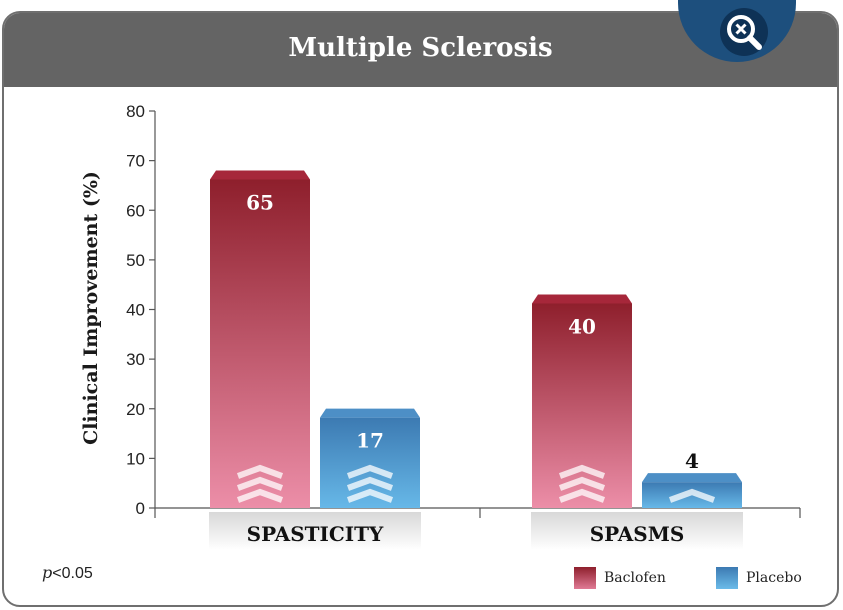  I want to click on legend-item-placebo: Placebo, so click(759, 578).